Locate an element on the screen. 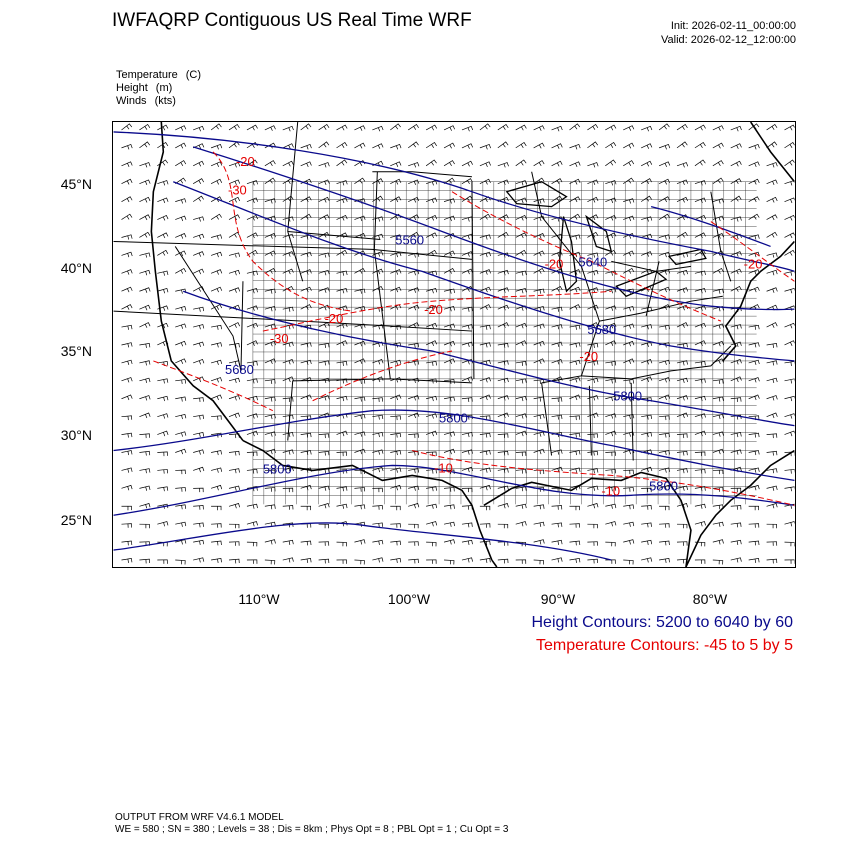  temp-label: -20 is located at coordinates (753, 263).